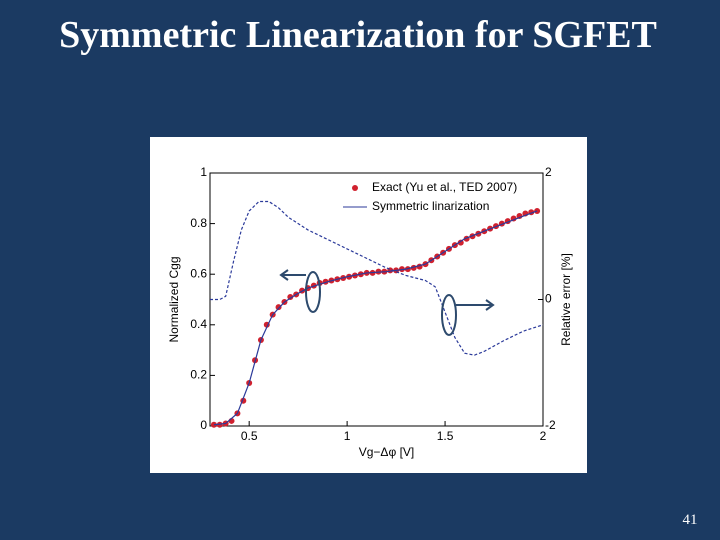 This screenshot has width=720, height=540. I want to click on x-tick-label: 0.5, so click(249, 436).